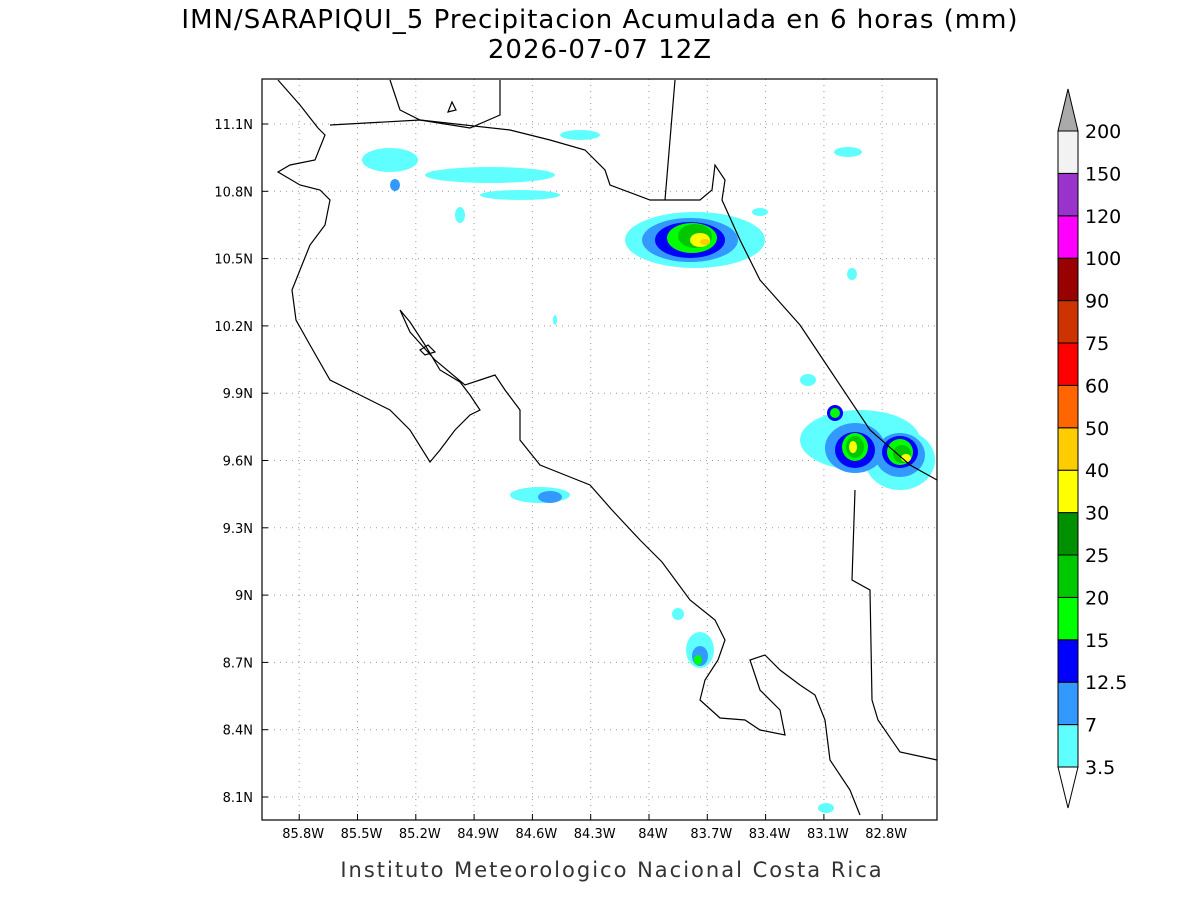 The image size is (1200, 900). I want to click on colorbar-label: 120, so click(1103, 217).